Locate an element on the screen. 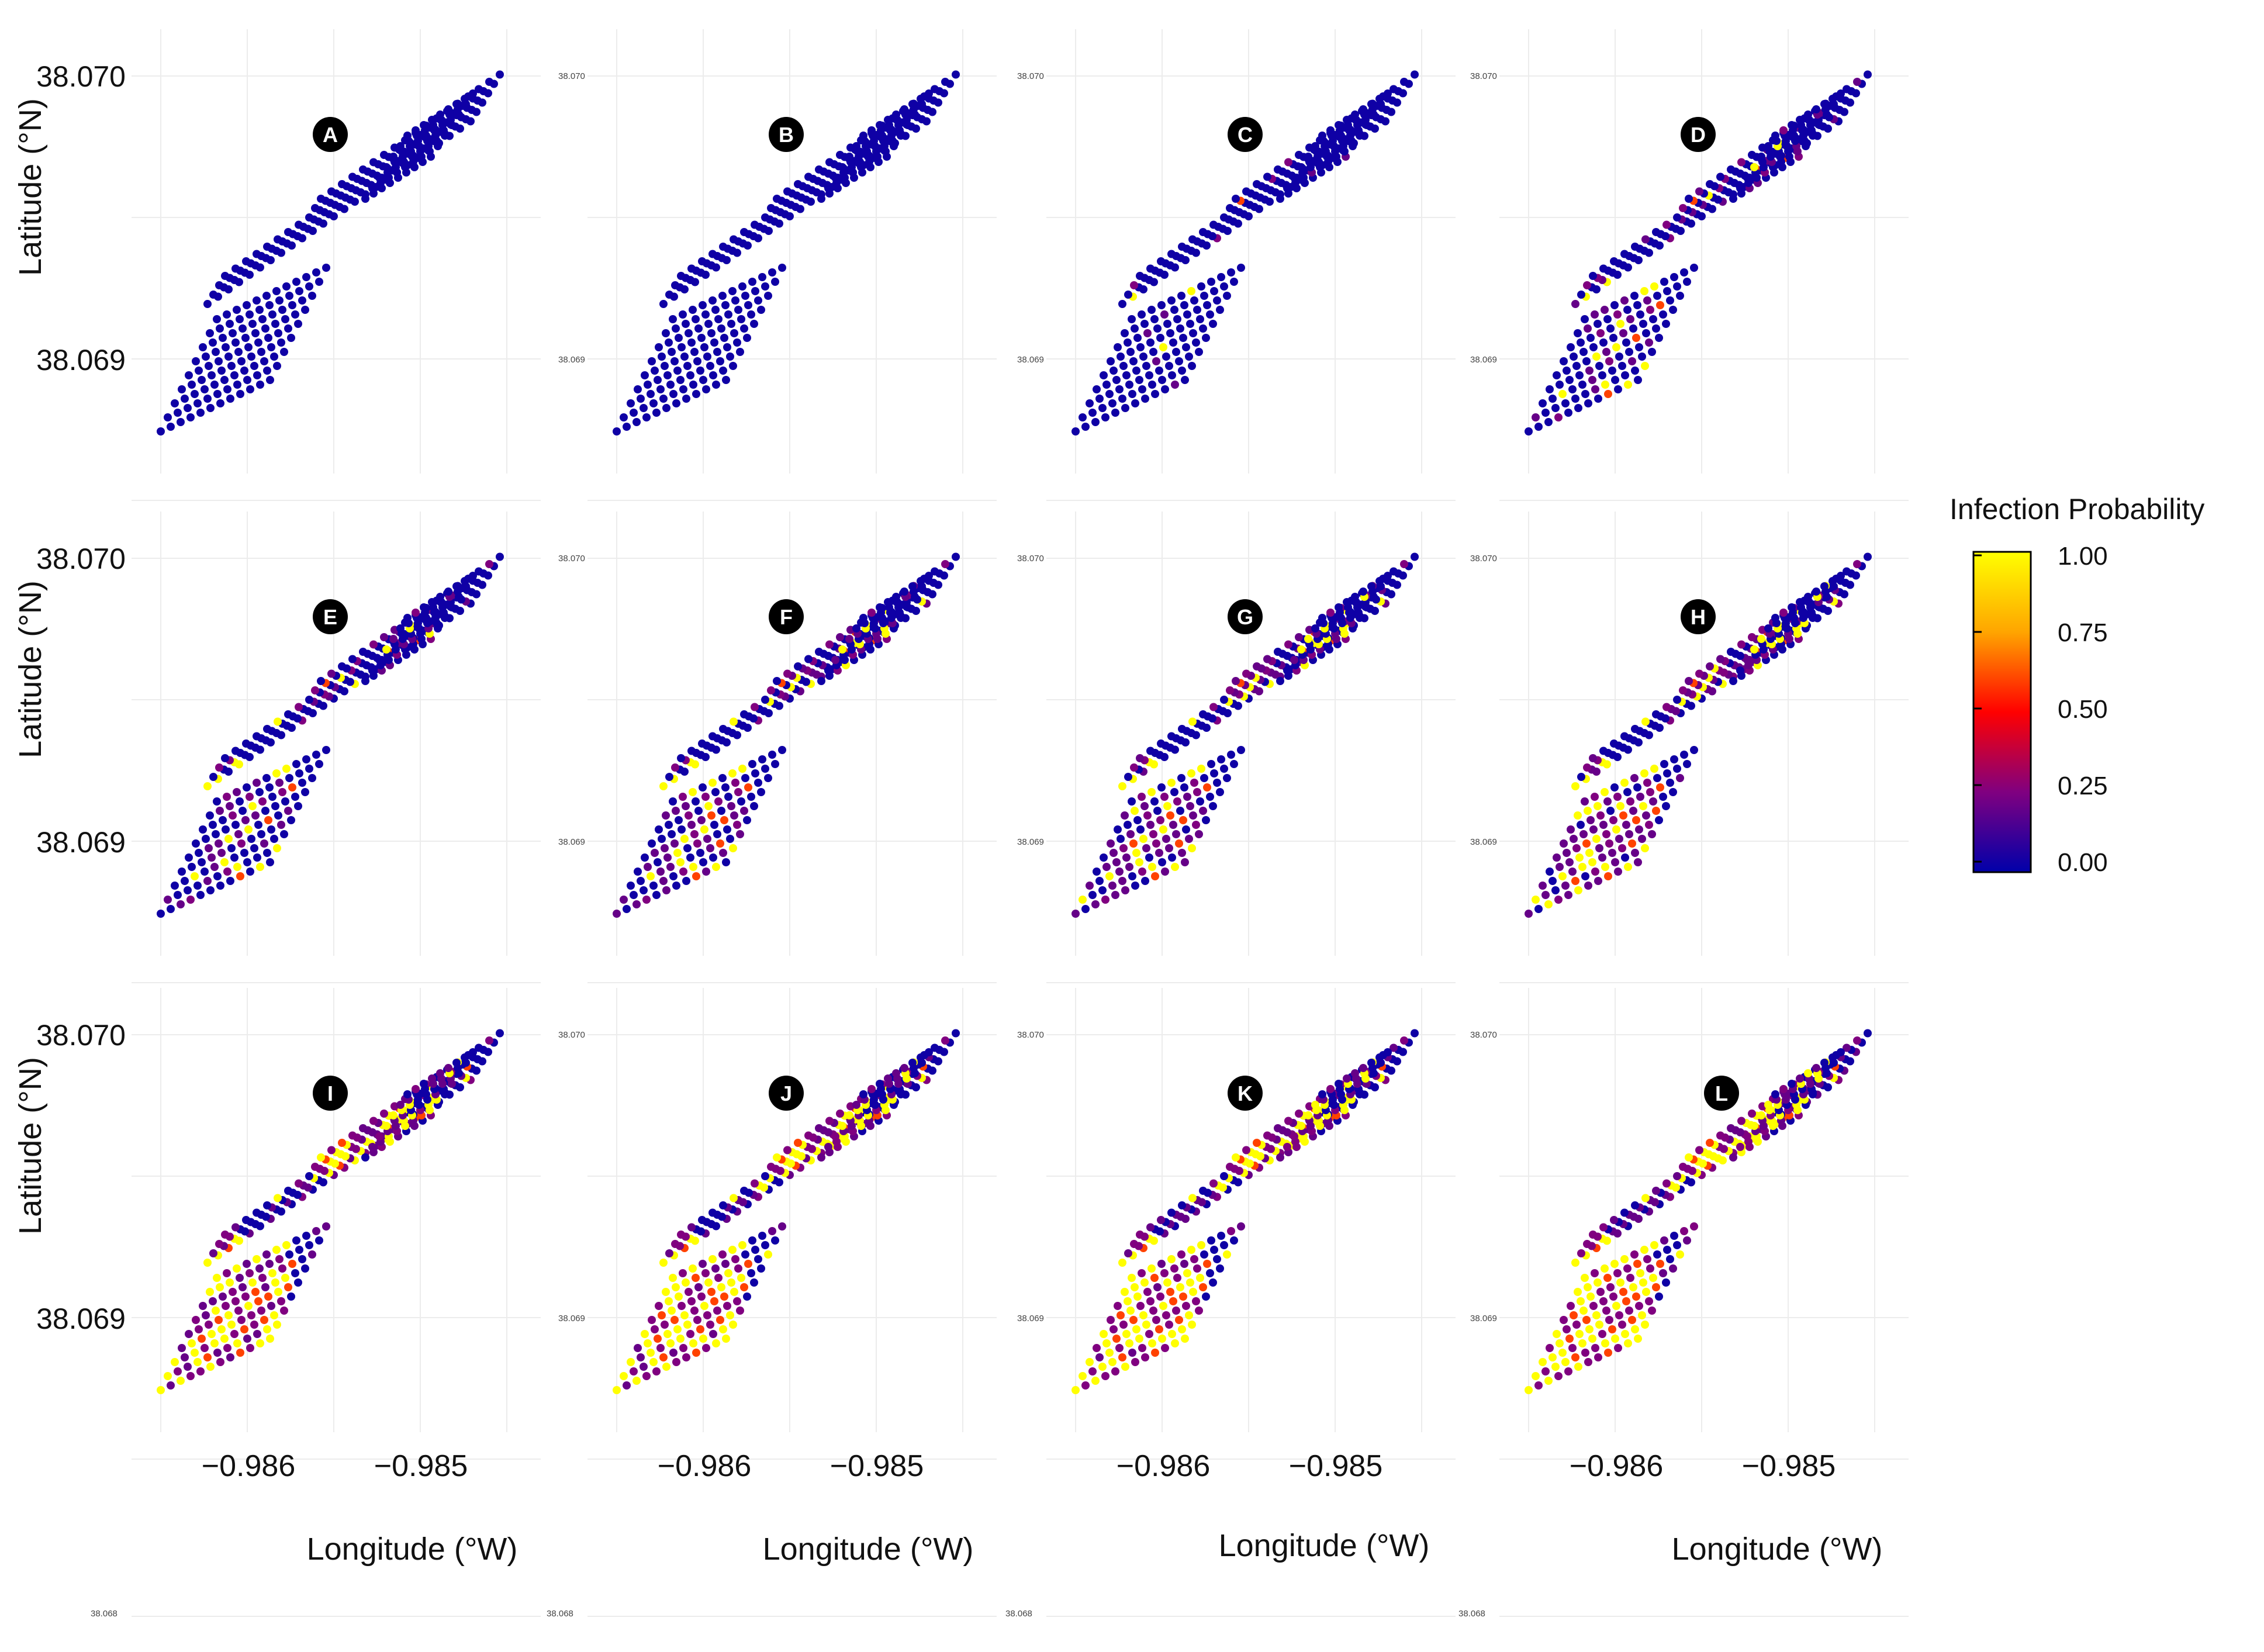  panel-label-badge is located at coordinates (786, 617).